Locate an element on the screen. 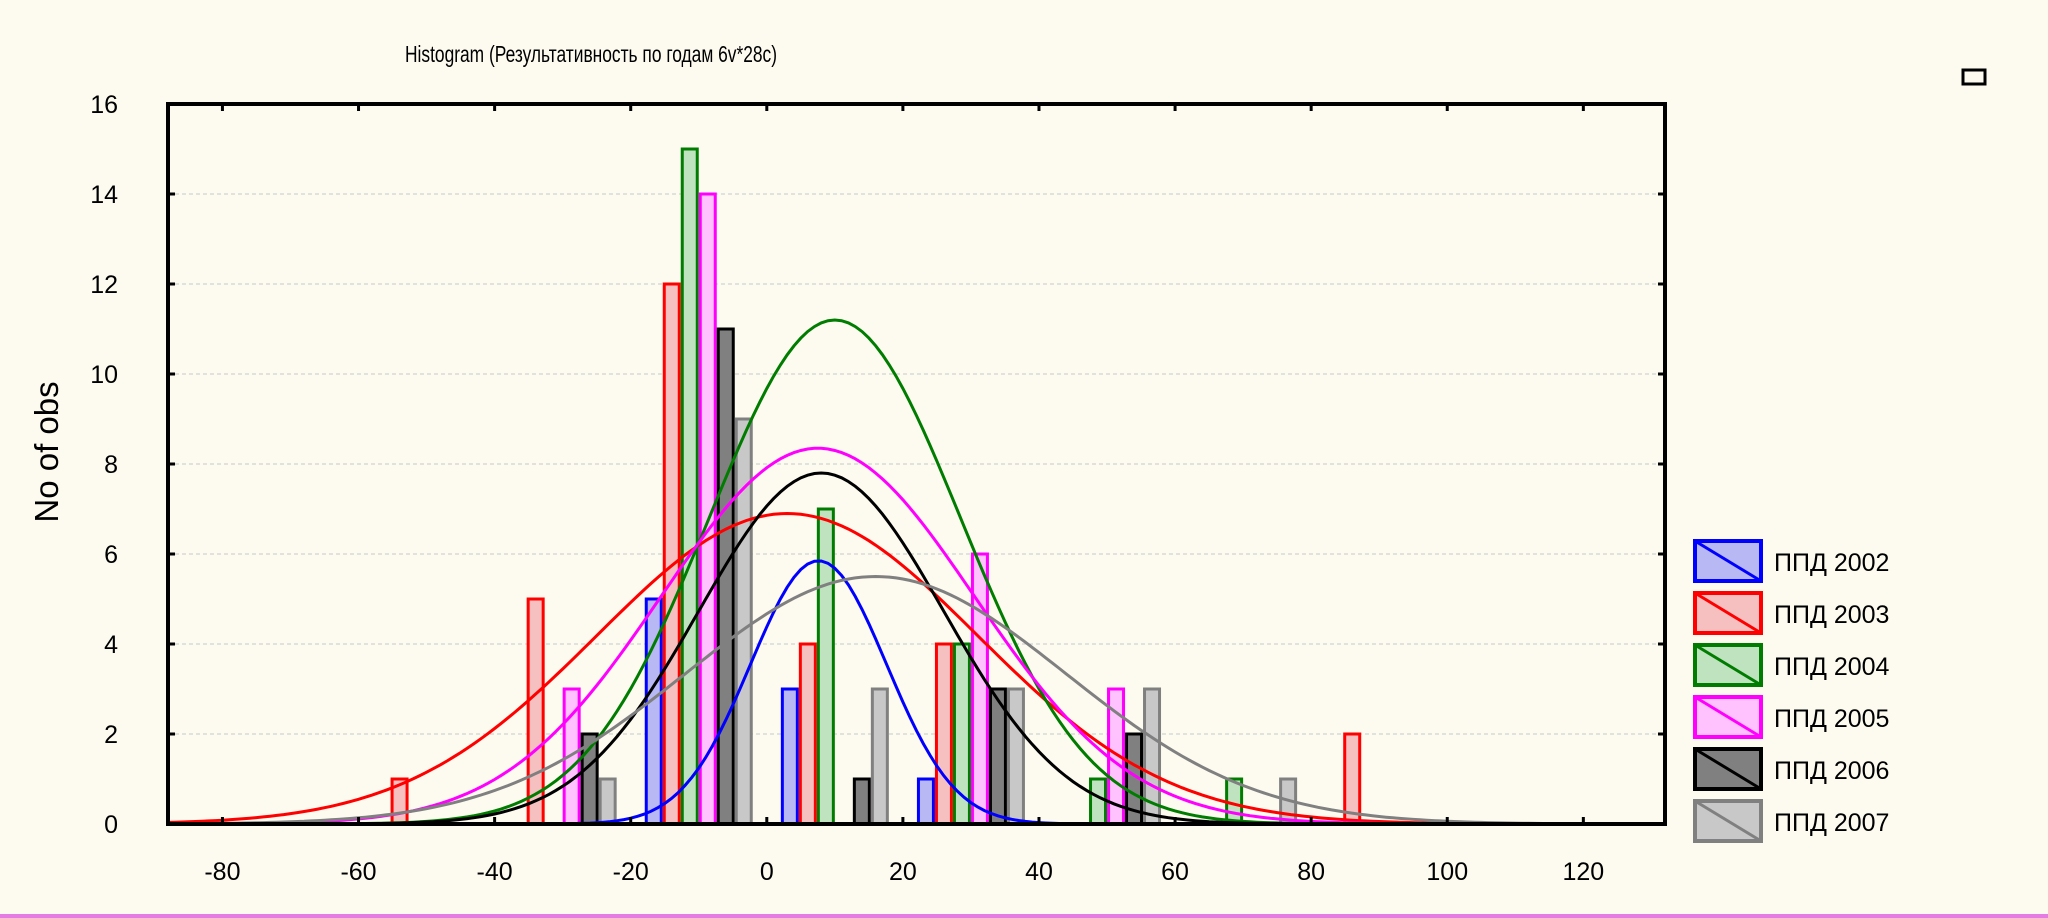  y-tick-label: 0 is located at coordinates (111, 825).